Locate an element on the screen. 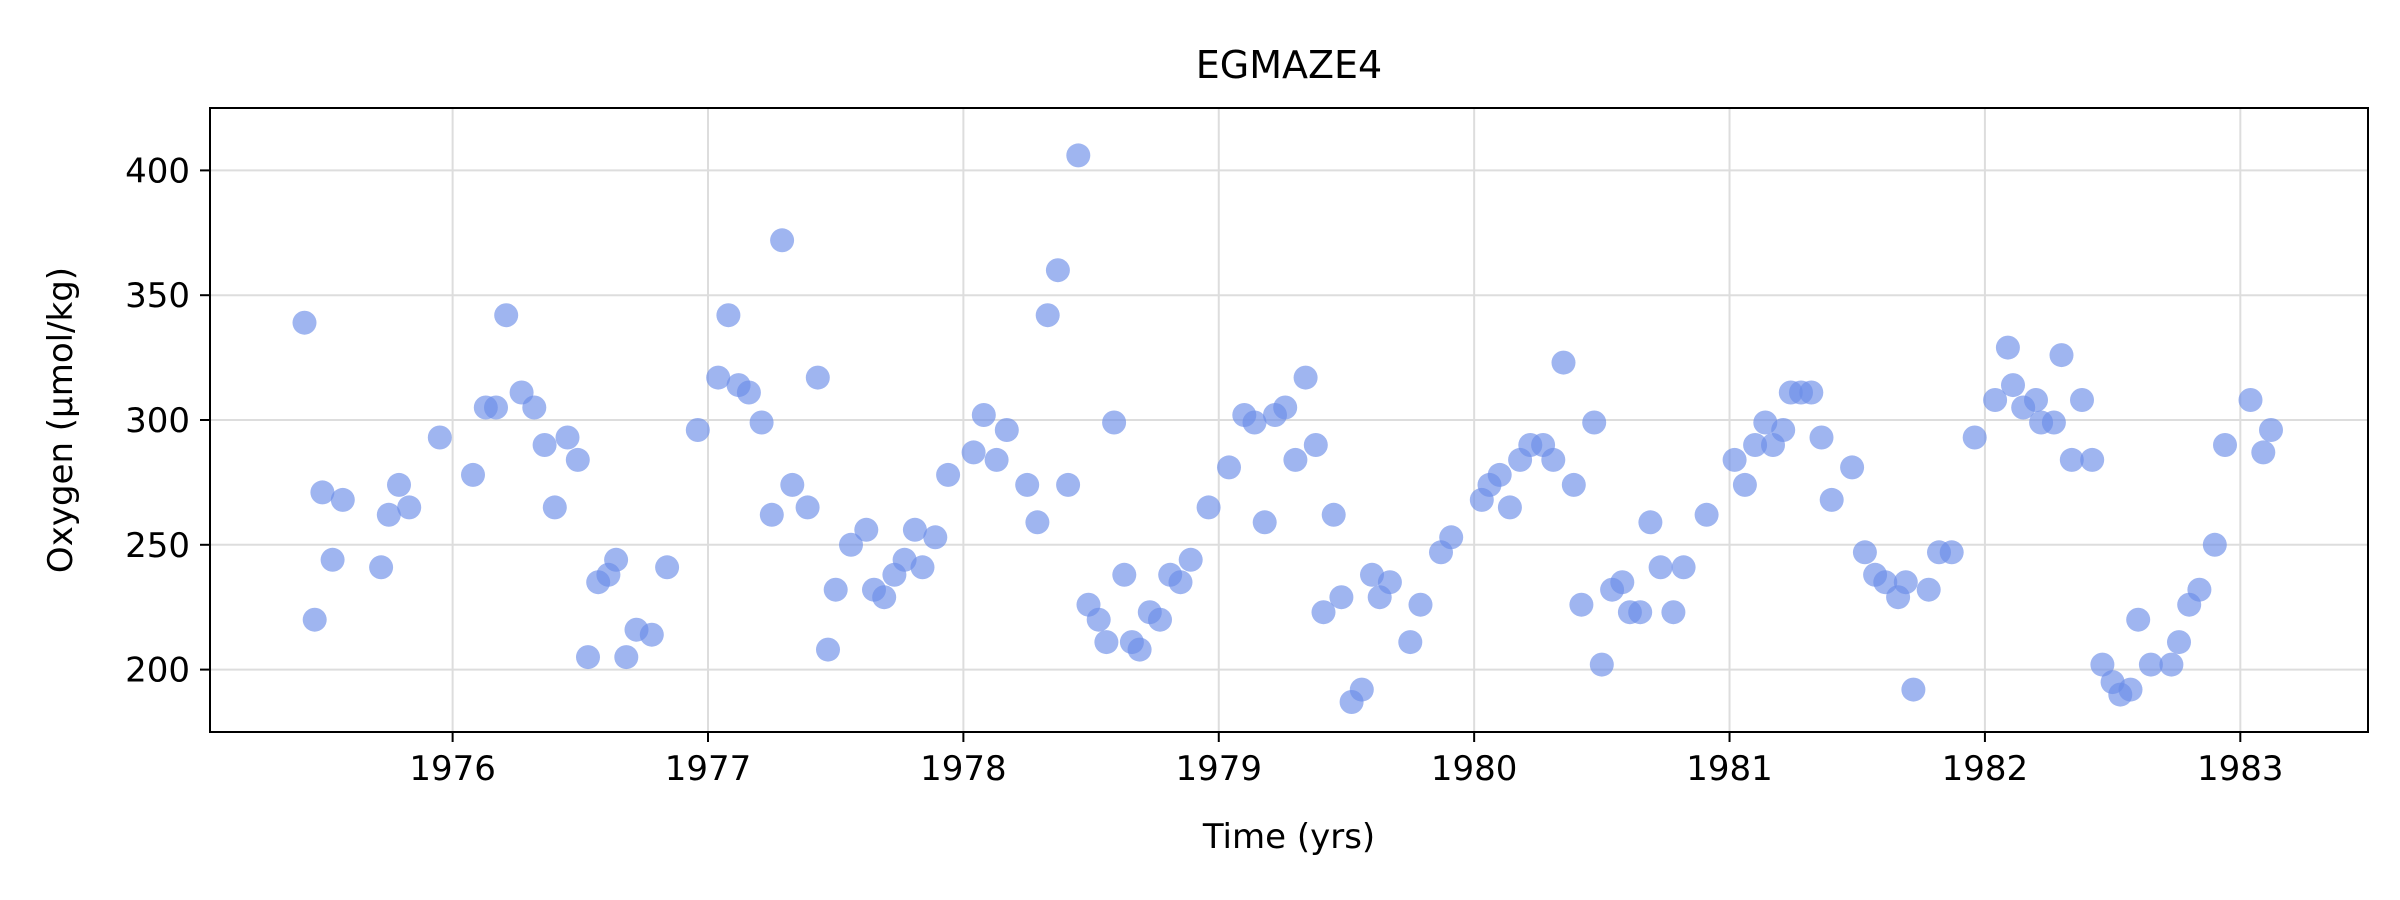  y-axis-ticks: 200 250 300 350 400 is located at coordinates (167, 421).